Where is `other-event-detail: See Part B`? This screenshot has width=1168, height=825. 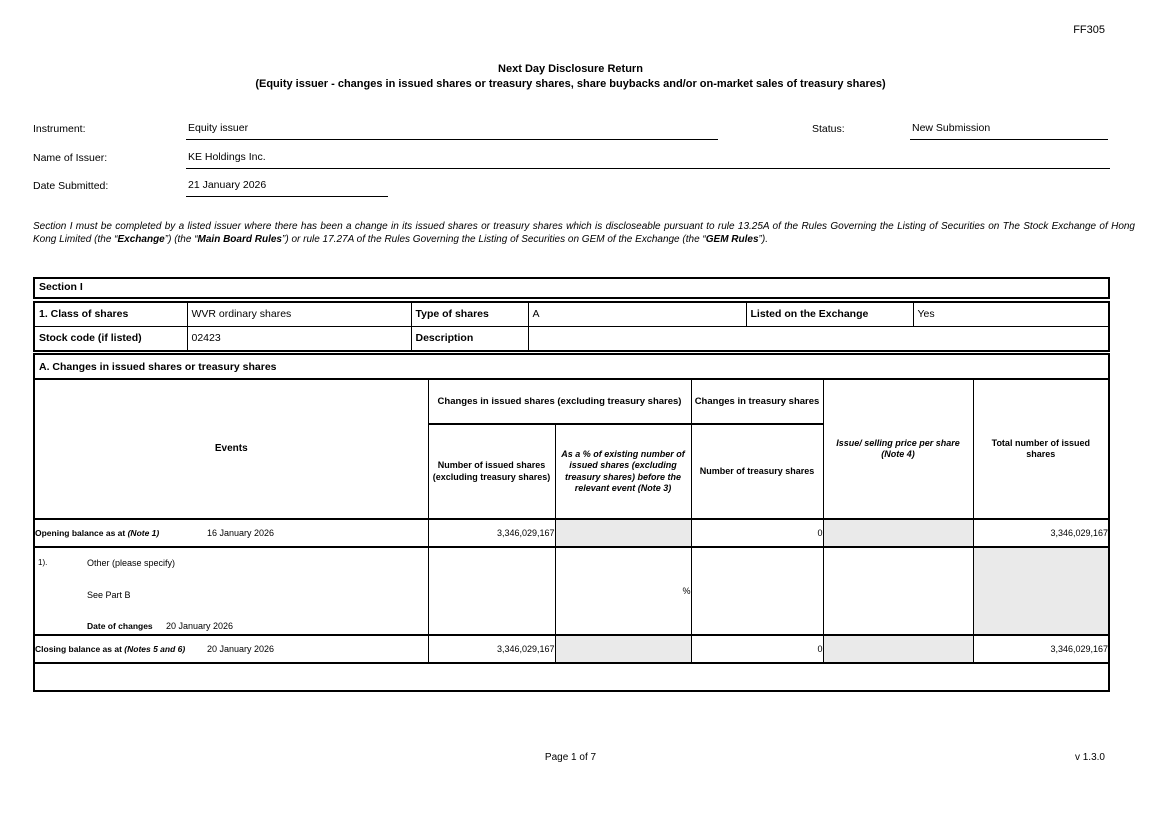 other-event-detail: See Part B is located at coordinates (109, 594).